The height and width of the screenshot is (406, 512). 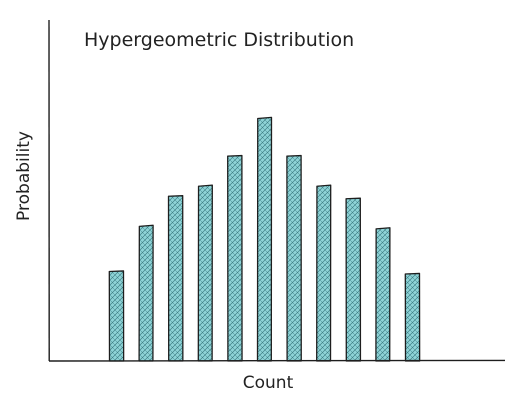 I want to click on x-axis-line, so click(x=277, y=360).